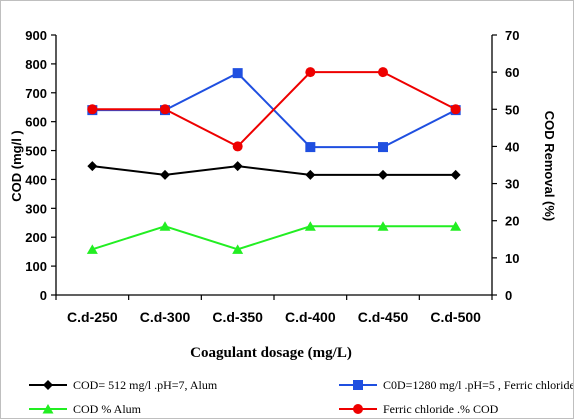 This screenshot has height=419, width=574. I want to click on x-tick-label: C.d-500, so click(455, 317).